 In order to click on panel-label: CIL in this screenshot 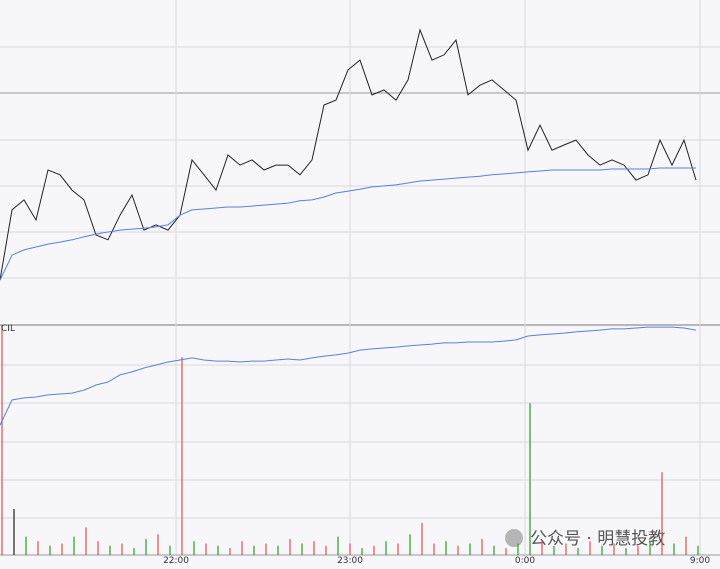, I will do `click(8, 329)`.